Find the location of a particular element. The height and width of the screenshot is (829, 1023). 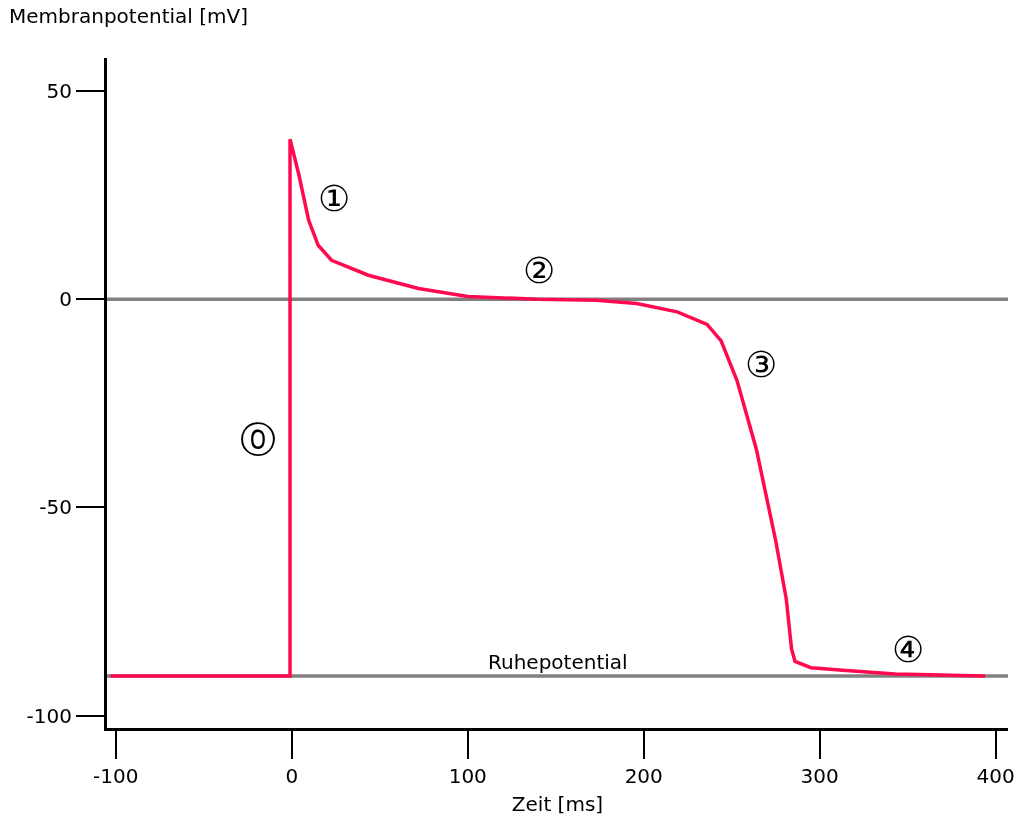

x-tick-label: -100 is located at coordinates (116, 776).